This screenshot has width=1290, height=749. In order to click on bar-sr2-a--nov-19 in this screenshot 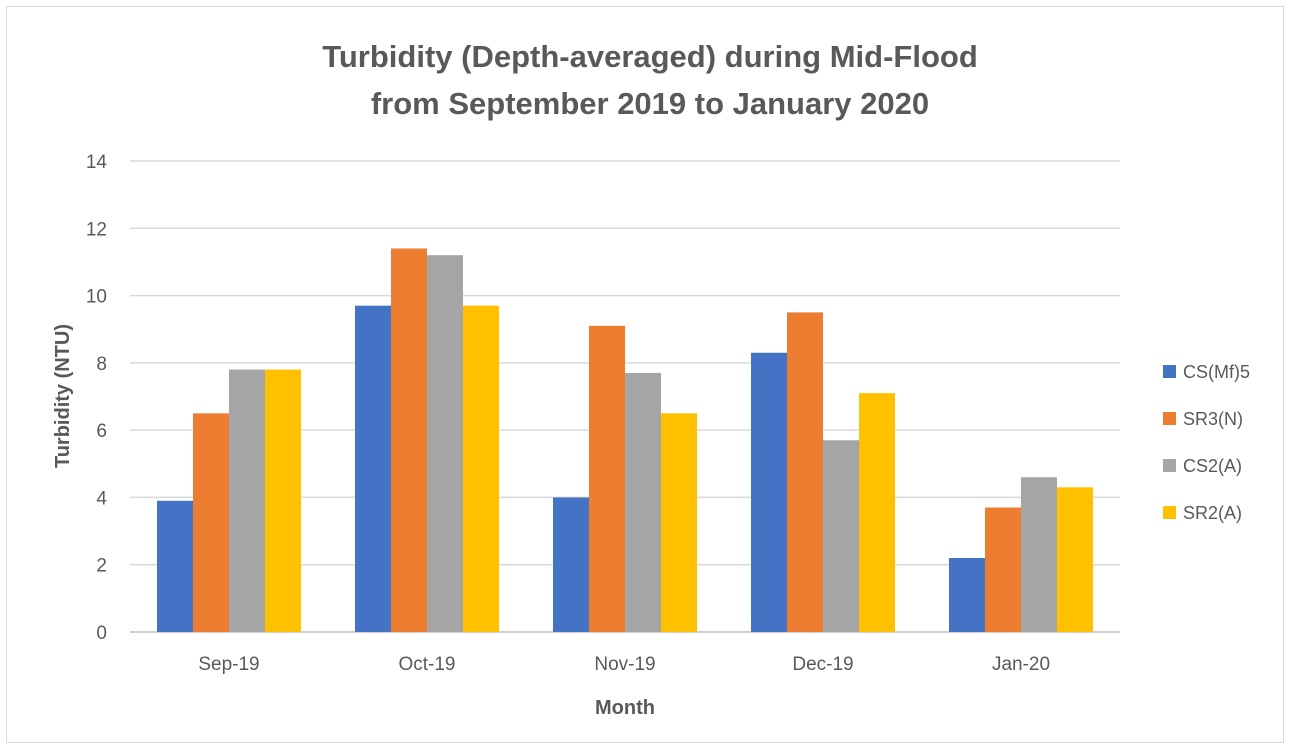, I will do `click(679, 522)`.